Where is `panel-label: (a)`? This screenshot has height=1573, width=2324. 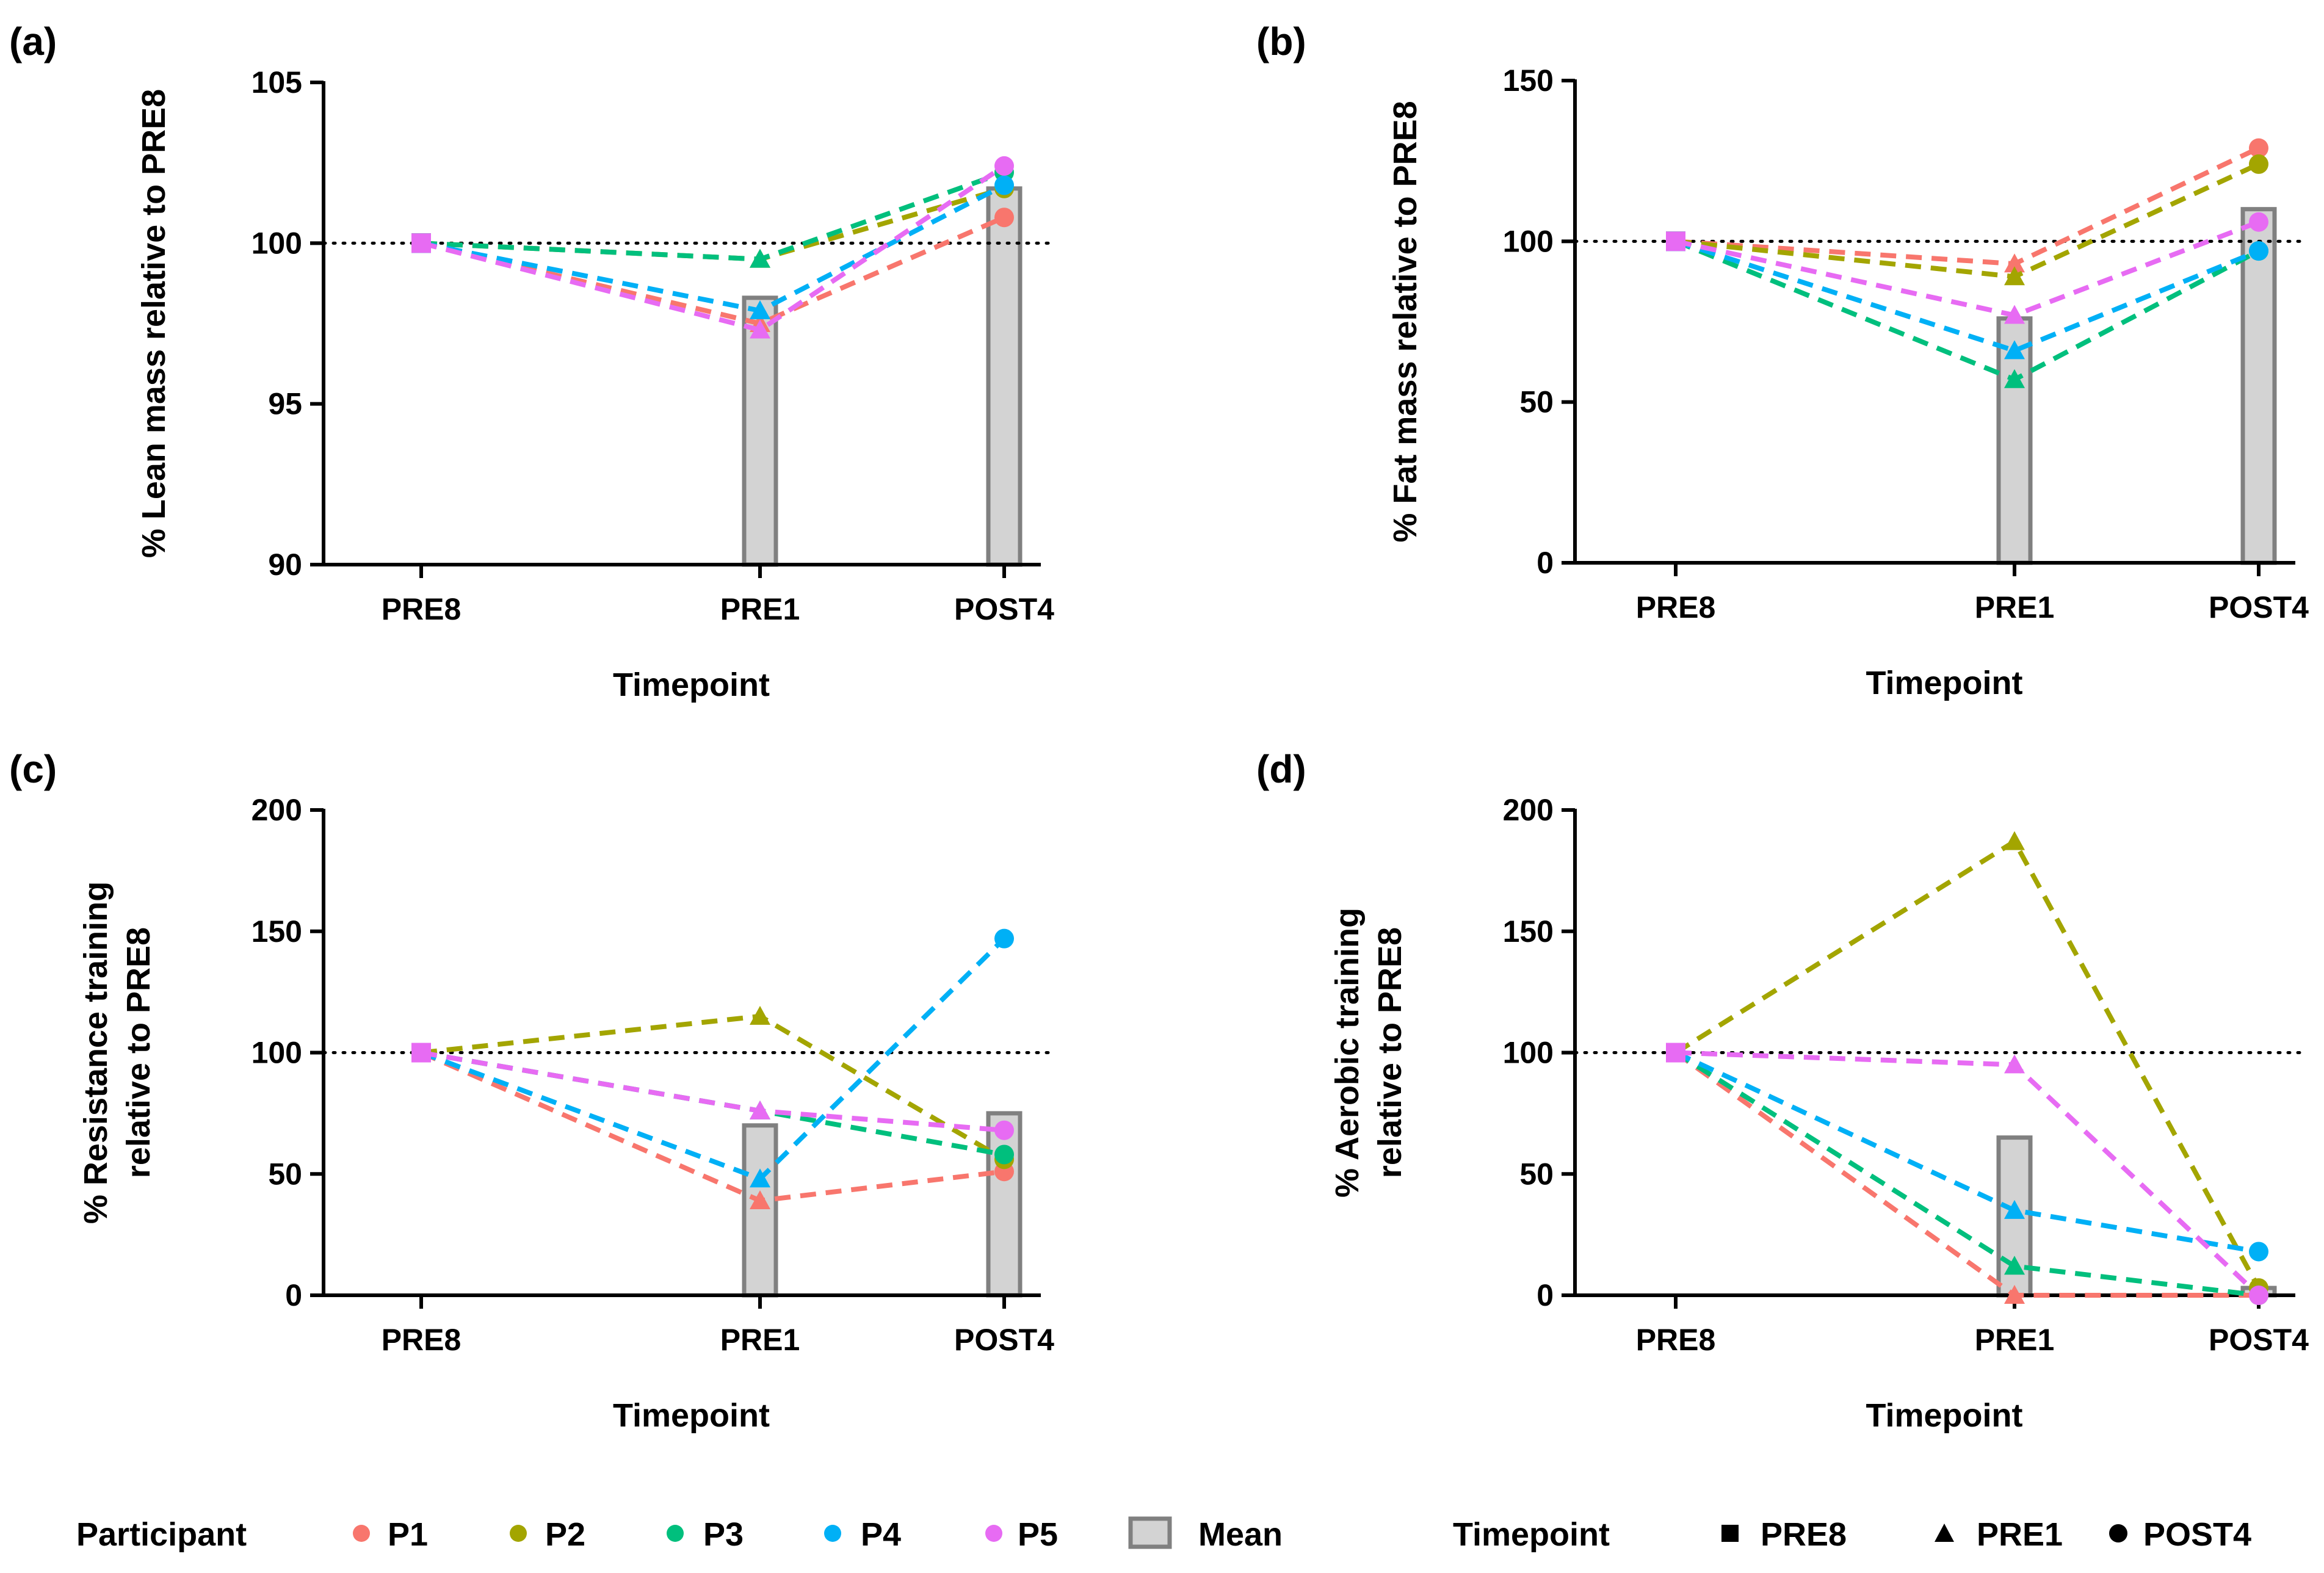 panel-label: (a) is located at coordinates (33, 41).